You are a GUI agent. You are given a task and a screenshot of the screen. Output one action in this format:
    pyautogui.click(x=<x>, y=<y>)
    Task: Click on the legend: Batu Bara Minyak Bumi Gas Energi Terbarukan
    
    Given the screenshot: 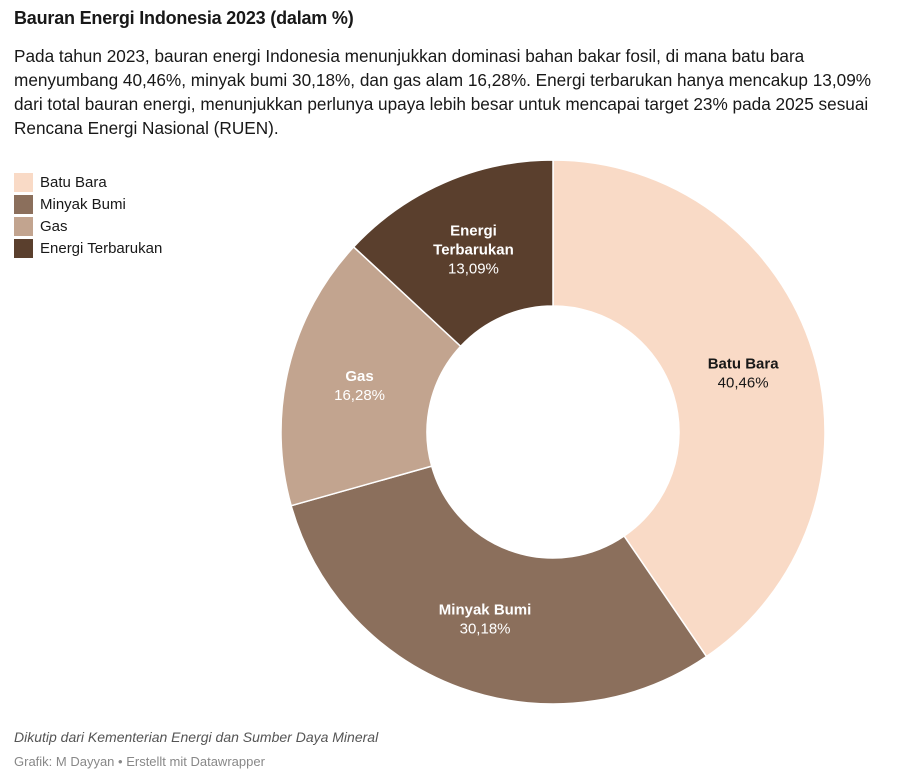 What is the action you would take?
    pyautogui.click(x=134, y=215)
    